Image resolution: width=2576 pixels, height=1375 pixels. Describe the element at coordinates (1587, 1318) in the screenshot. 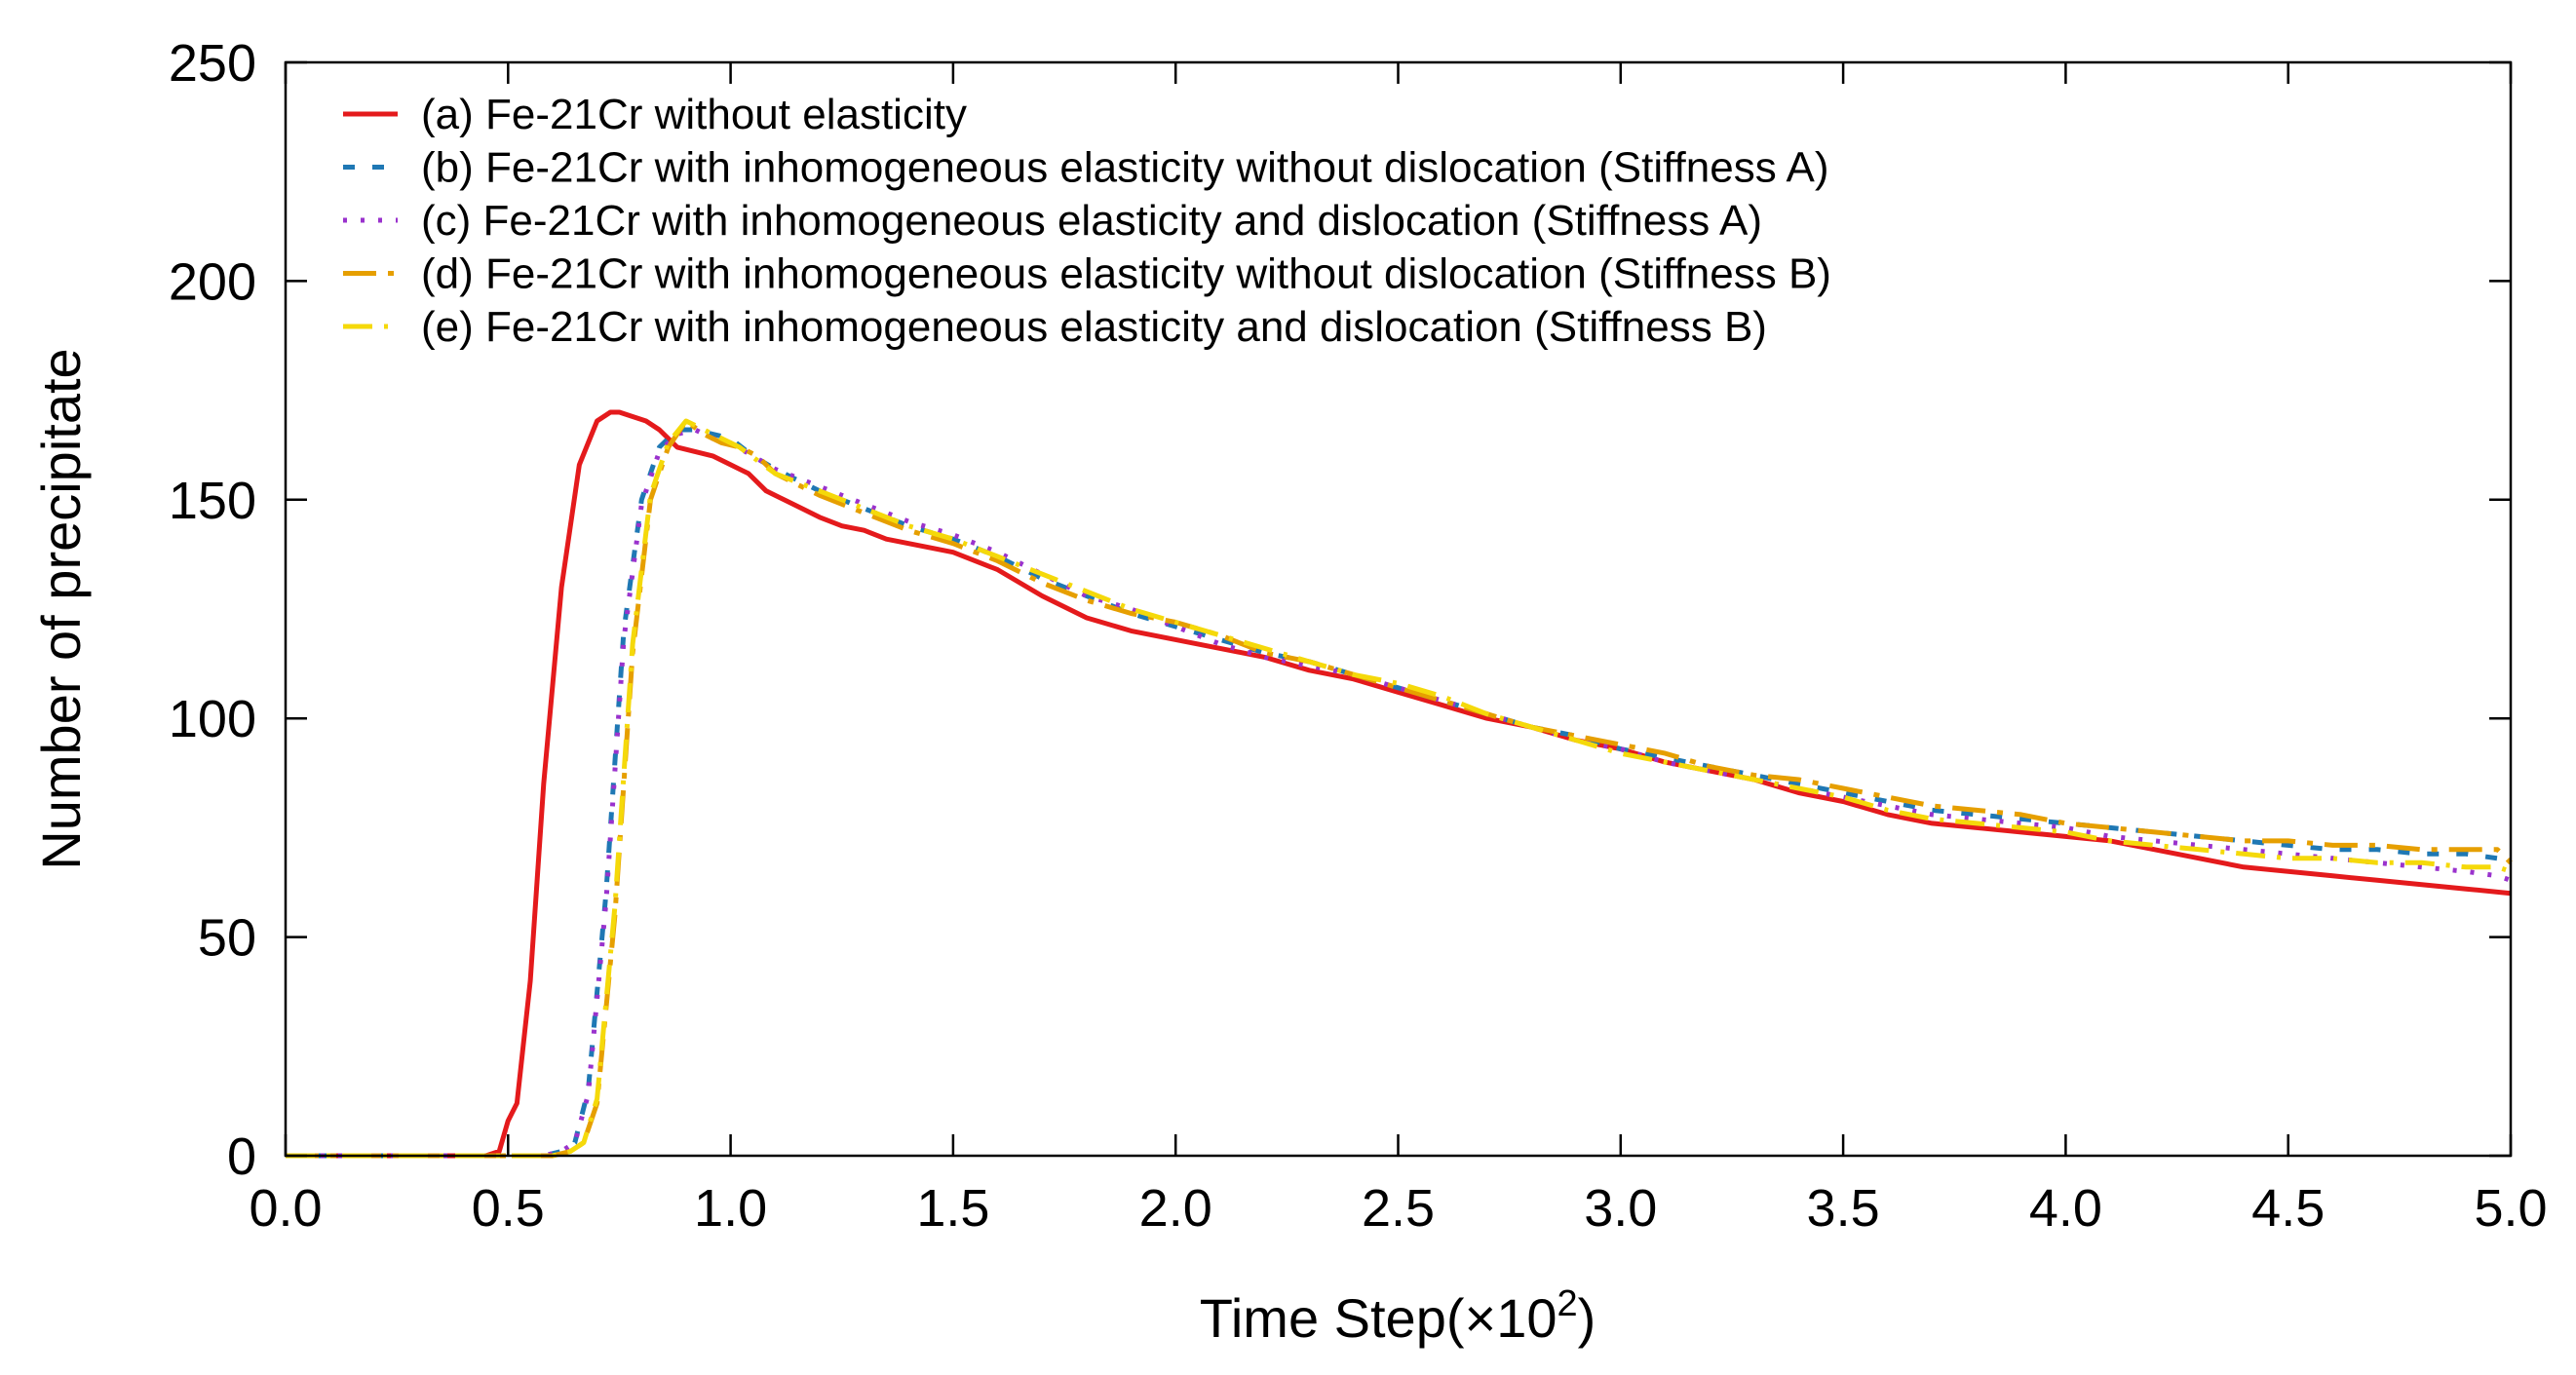

I see `x-axis-label-close: )` at that location.